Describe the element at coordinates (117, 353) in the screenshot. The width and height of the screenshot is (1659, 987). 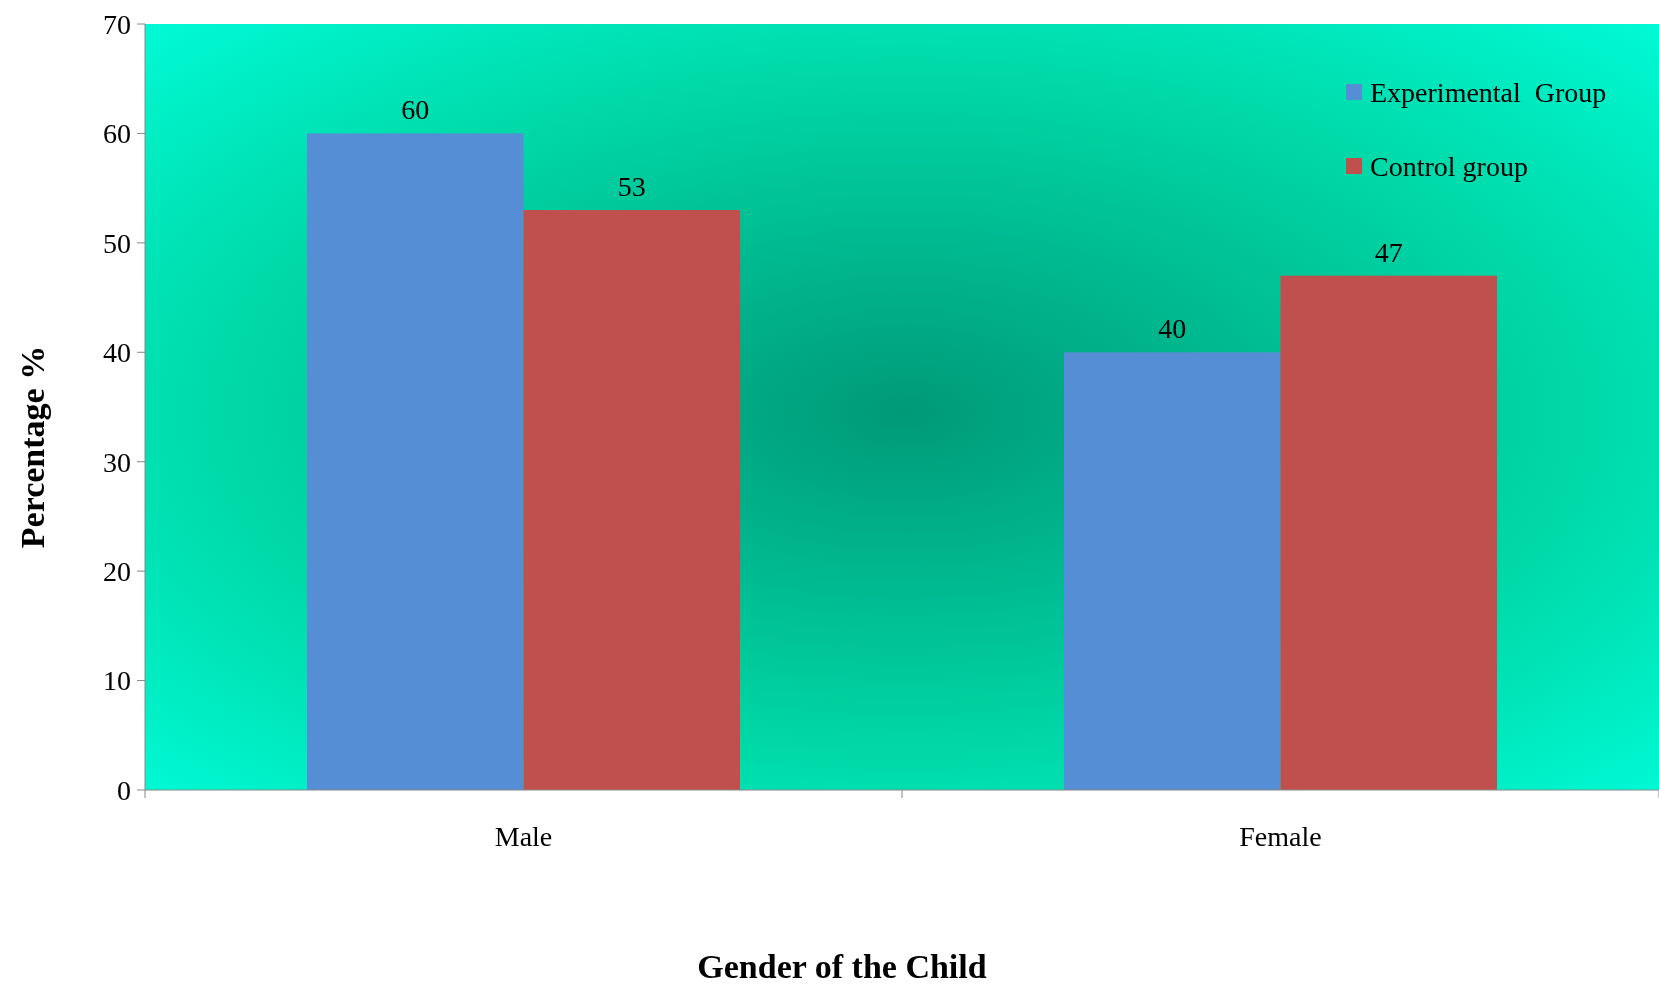
I see `y-tick-label: 40` at that location.